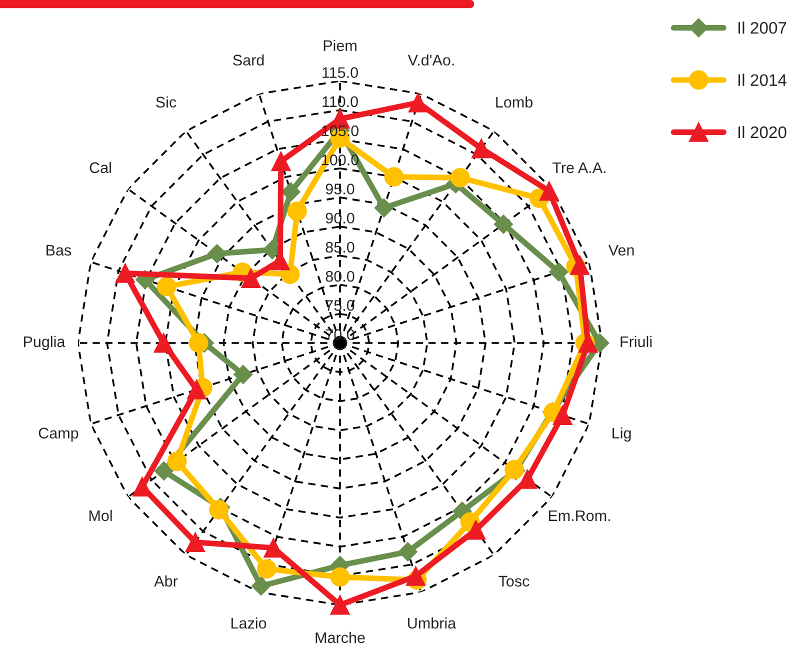  What do you see at coordinates (100, 168) in the screenshot?
I see `spoke-label: Cal` at bounding box center [100, 168].